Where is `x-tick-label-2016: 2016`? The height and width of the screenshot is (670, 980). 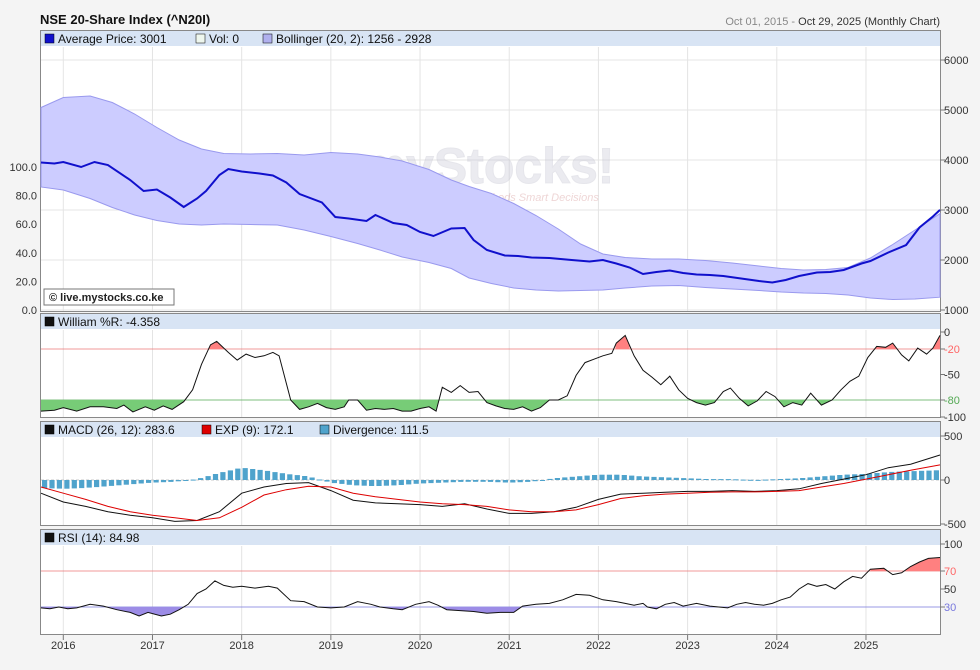 x-tick-label-2016: 2016 is located at coordinates (63, 646).